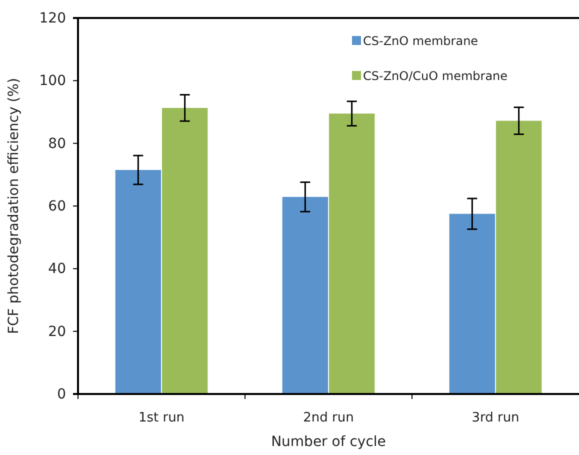  What do you see at coordinates (435, 76) in the screenshot?
I see `legend-label: CS-ZnO/CuO membrane` at bounding box center [435, 76].